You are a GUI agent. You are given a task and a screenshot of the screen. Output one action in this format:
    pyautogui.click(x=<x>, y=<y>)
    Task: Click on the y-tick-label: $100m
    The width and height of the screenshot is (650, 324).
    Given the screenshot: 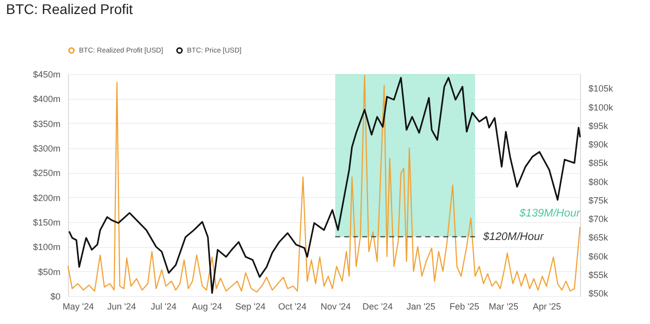 What is the action you would take?
    pyautogui.click(x=46, y=247)
    